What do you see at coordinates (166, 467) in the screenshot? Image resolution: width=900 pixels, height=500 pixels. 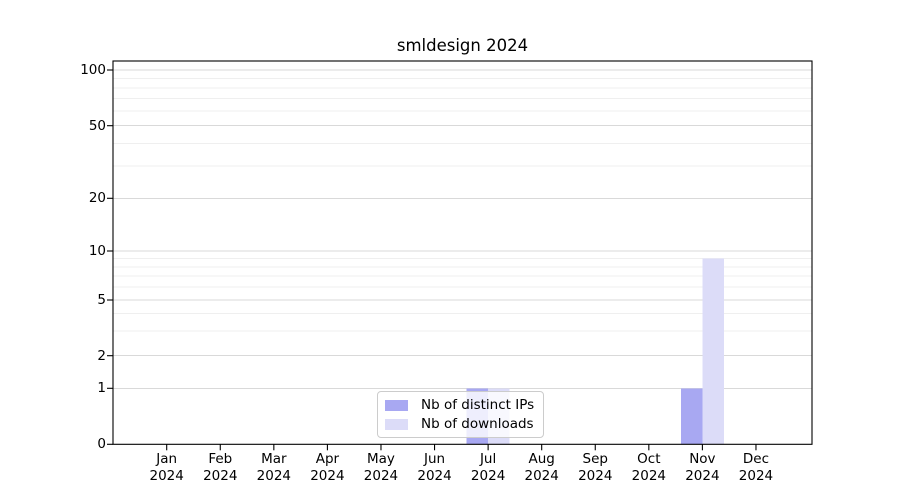 I see `x-tick-label: Jan 2024` at bounding box center [166, 467].